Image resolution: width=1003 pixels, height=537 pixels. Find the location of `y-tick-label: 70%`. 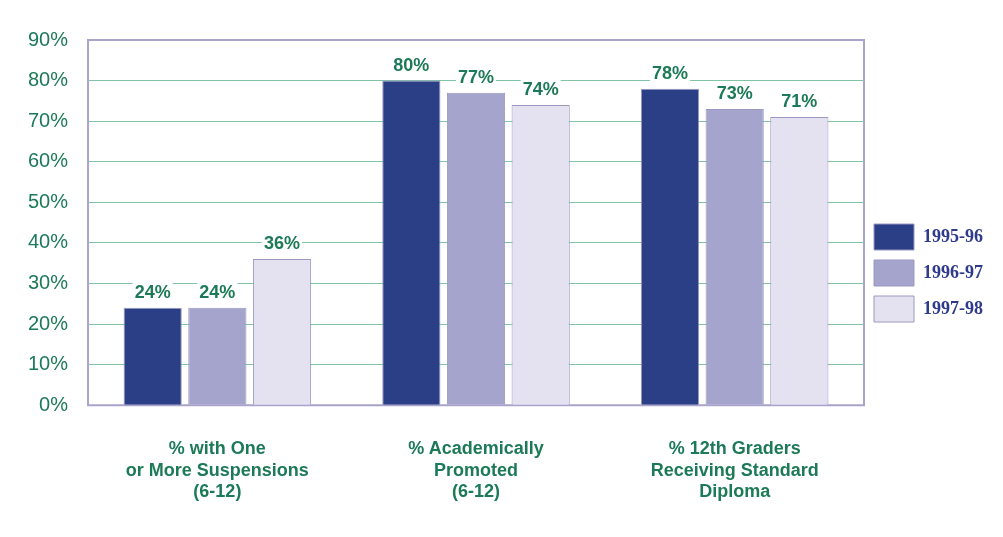

y-tick-label: 70% is located at coordinates (48, 119).